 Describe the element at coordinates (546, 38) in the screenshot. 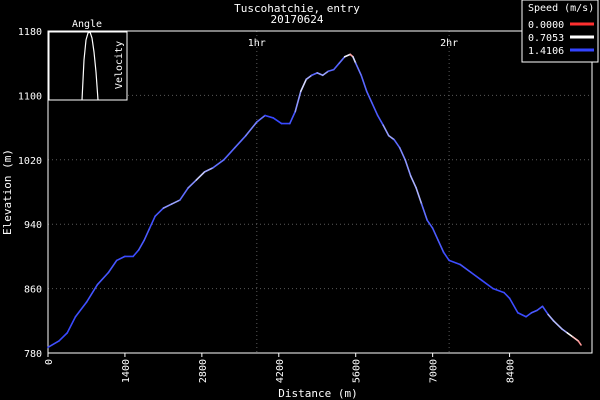

I see `legend-entry-label: 0.7053` at that location.